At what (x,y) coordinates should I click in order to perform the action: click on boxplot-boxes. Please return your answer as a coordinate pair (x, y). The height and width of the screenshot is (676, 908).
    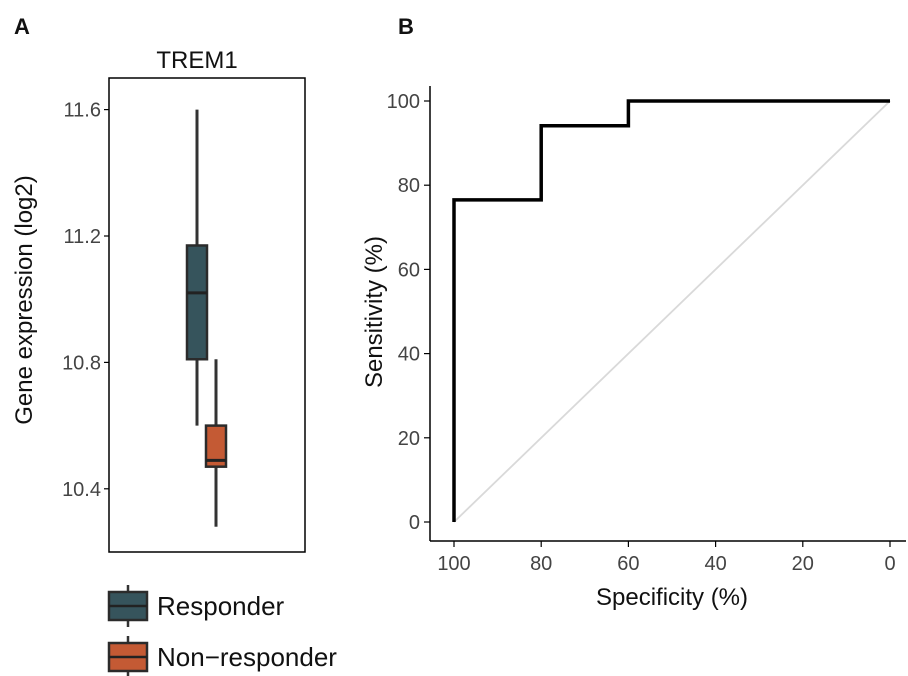
    Looking at the image, I should click on (206, 318).